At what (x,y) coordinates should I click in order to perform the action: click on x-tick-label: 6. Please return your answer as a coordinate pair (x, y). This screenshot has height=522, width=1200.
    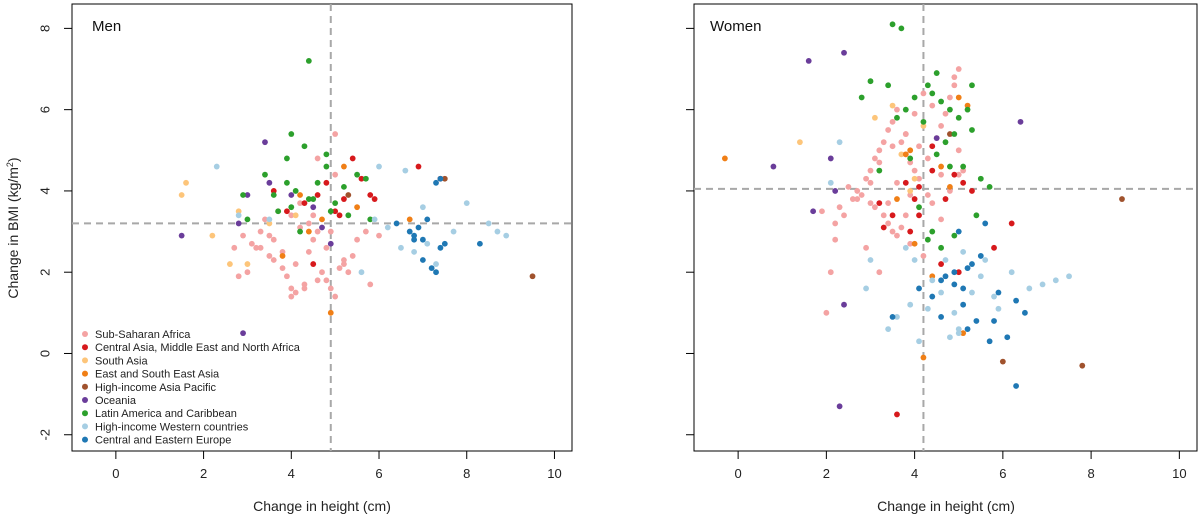
    Looking at the image, I should click on (1002, 473).